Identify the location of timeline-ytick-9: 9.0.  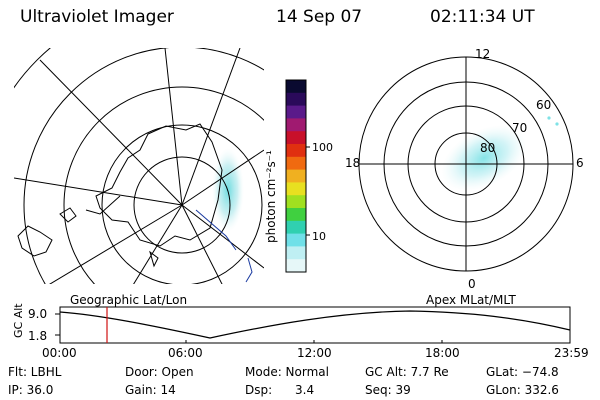
(38, 314).